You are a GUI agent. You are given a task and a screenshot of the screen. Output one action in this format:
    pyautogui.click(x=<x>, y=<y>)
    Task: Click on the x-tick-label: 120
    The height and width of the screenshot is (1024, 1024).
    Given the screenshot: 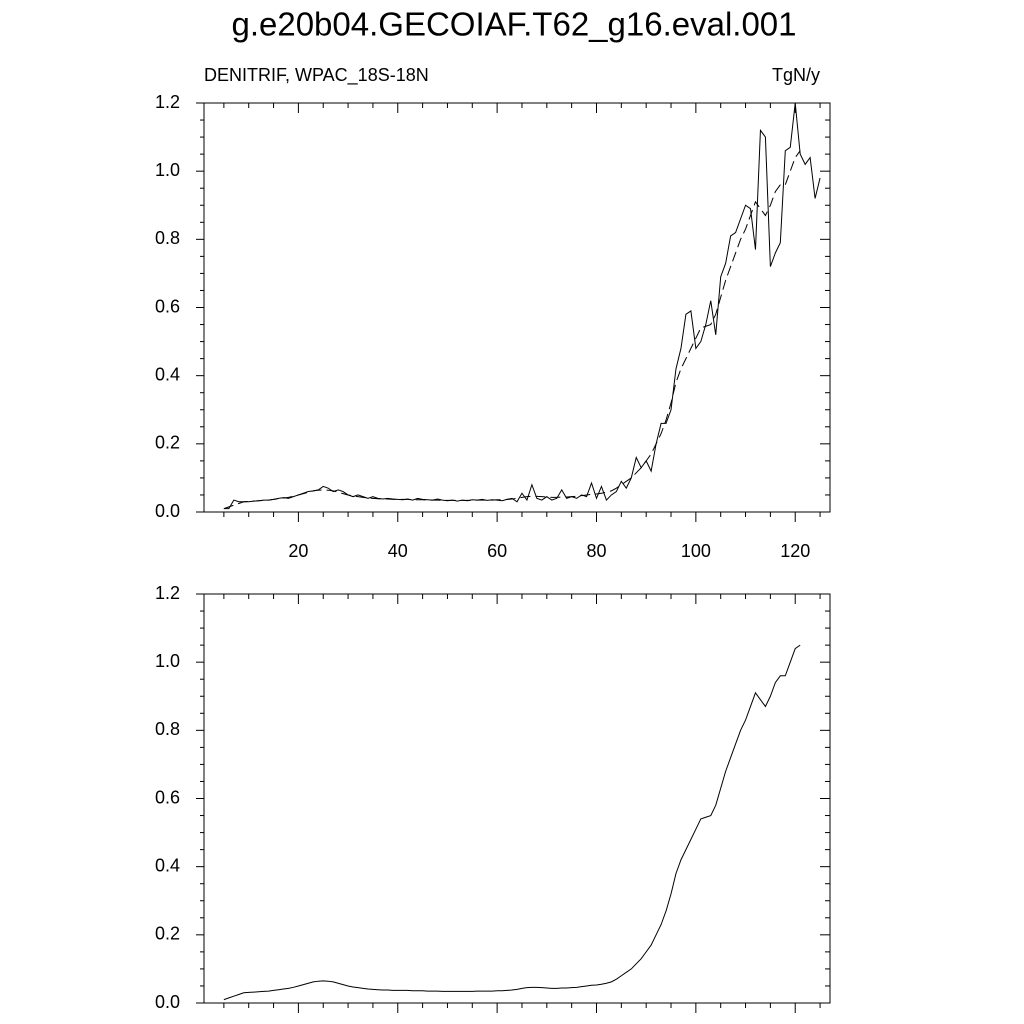 What is the action you would take?
    pyautogui.click(x=795, y=551)
    